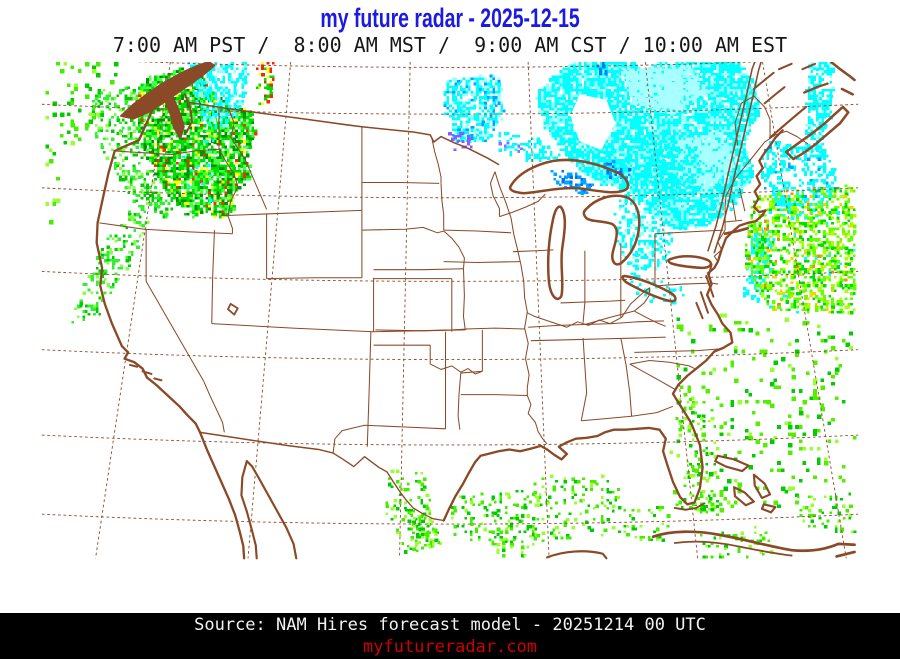  What do you see at coordinates (423, 530) in the screenshot?
I see `gulf-west-core` at bounding box center [423, 530].